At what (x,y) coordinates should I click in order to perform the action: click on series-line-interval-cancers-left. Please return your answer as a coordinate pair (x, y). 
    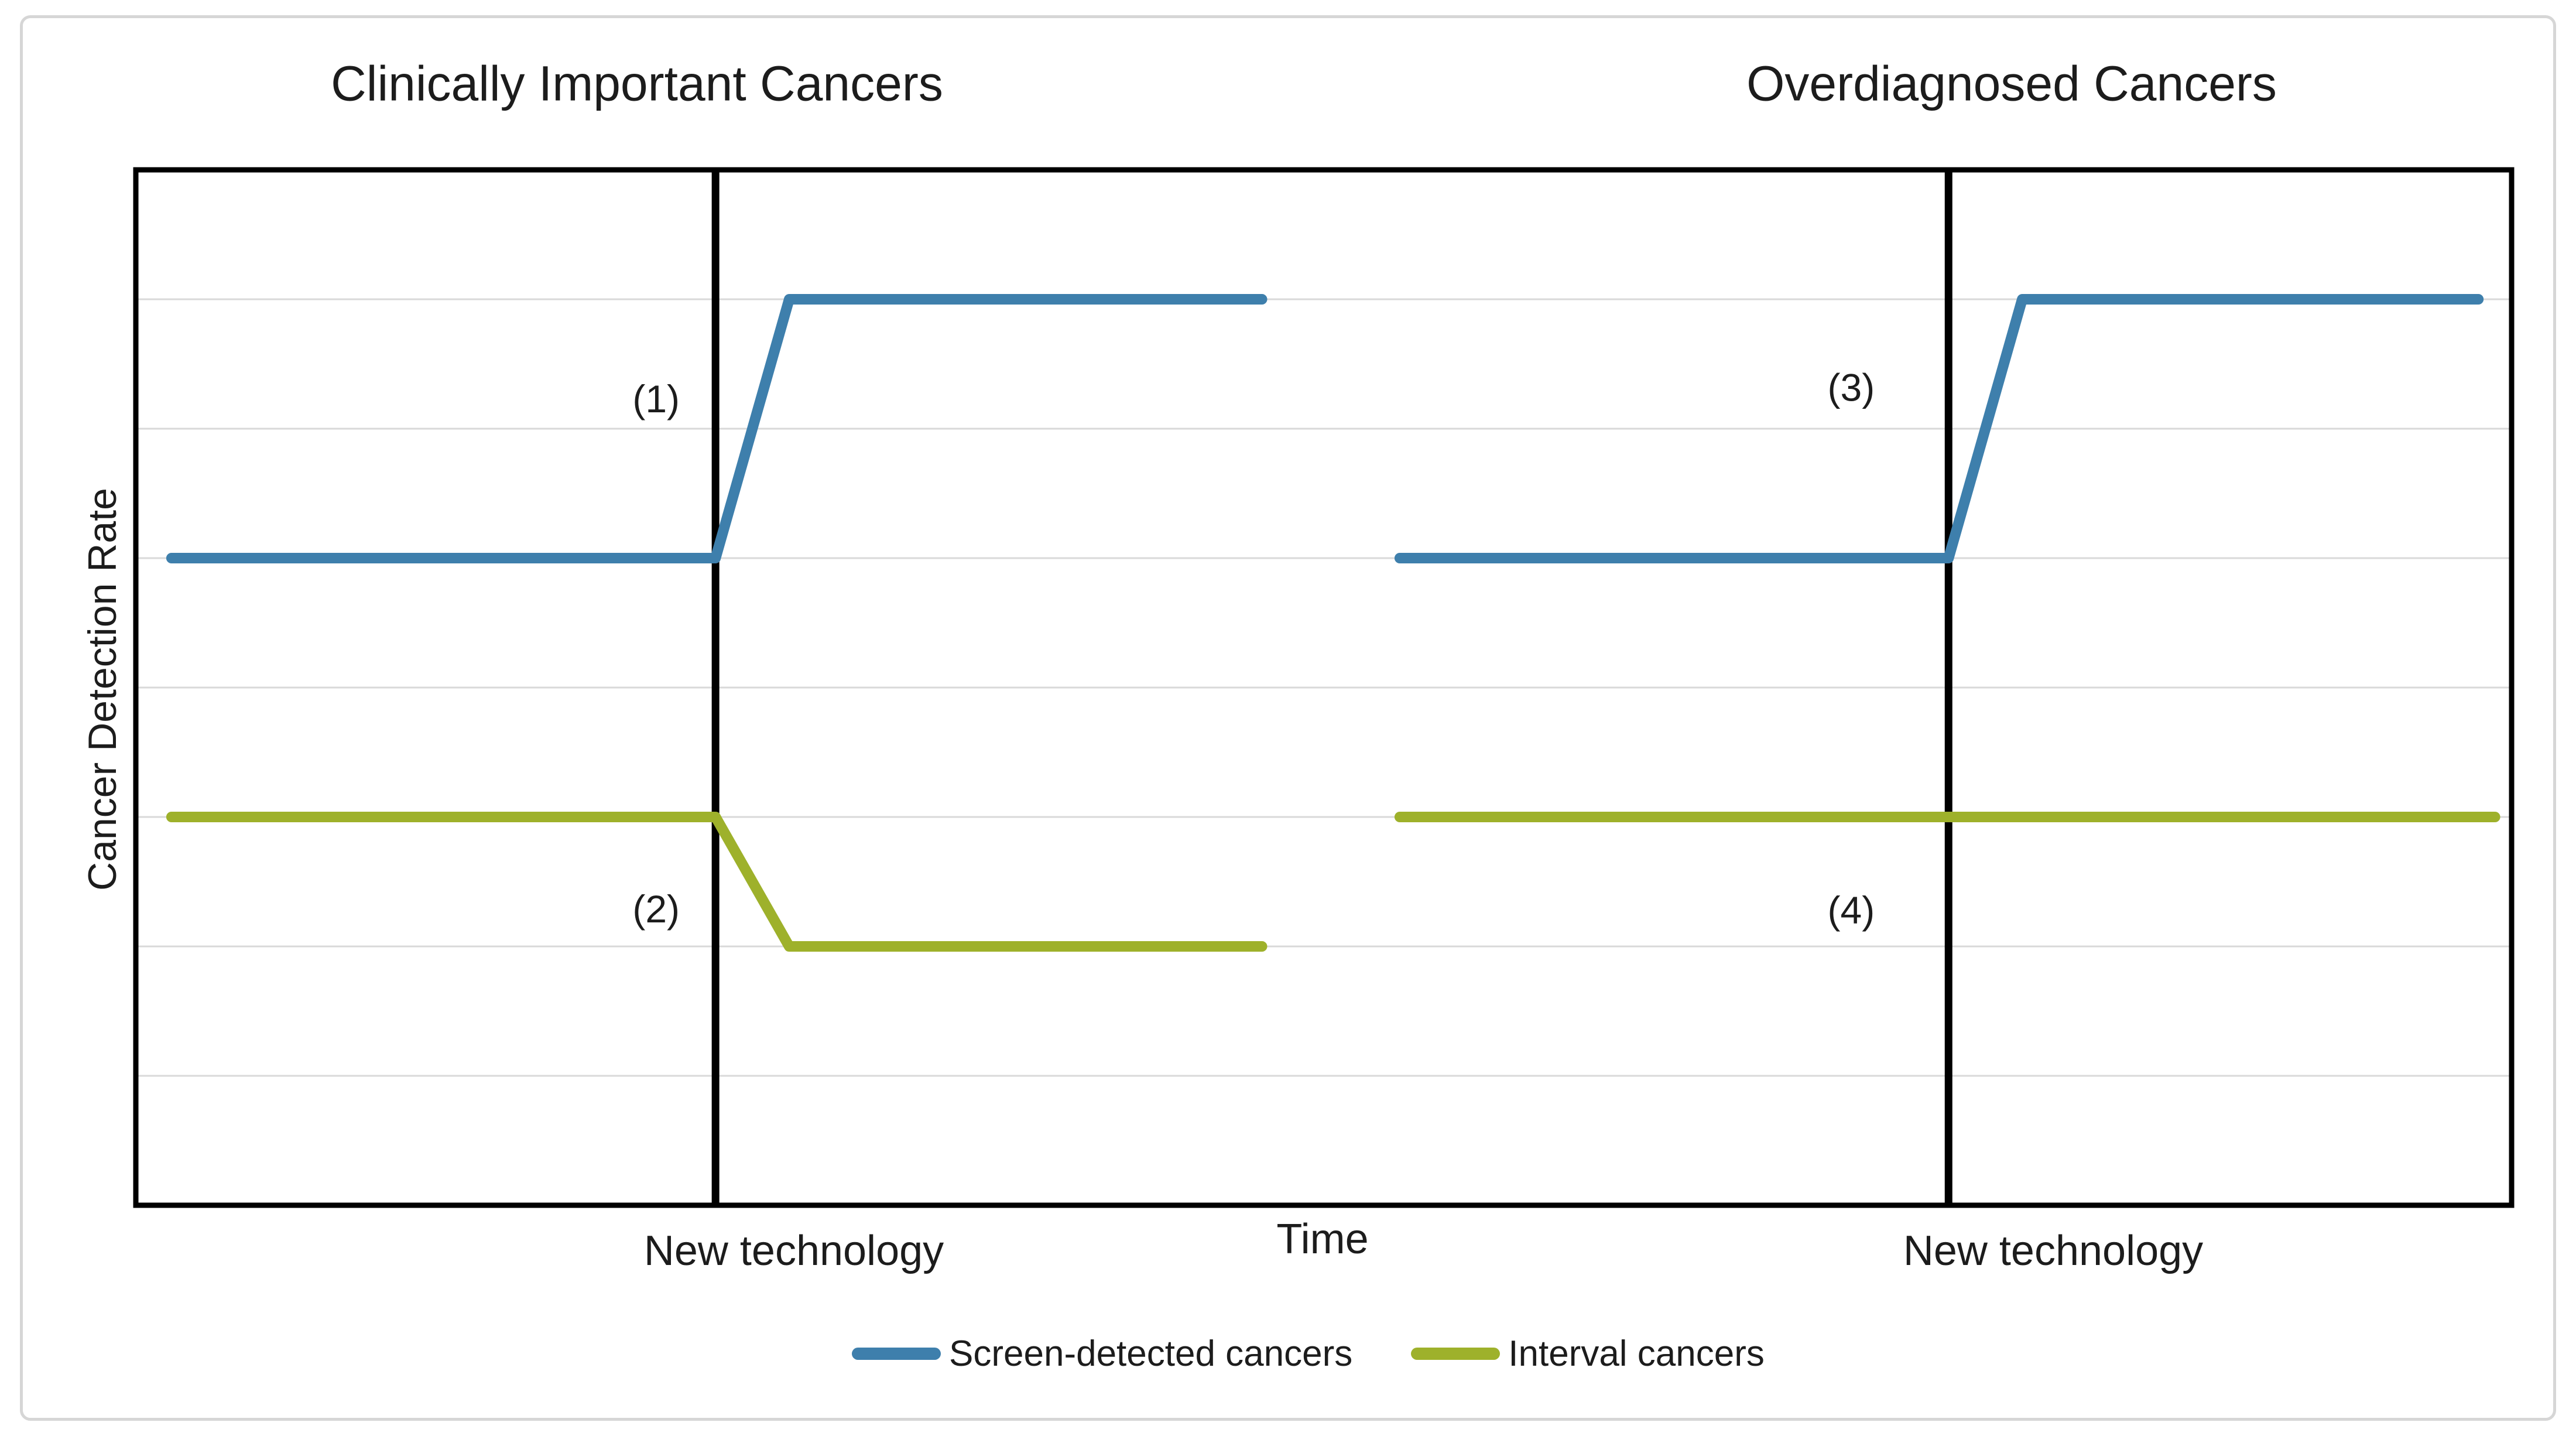
    Looking at the image, I should click on (717, 882).